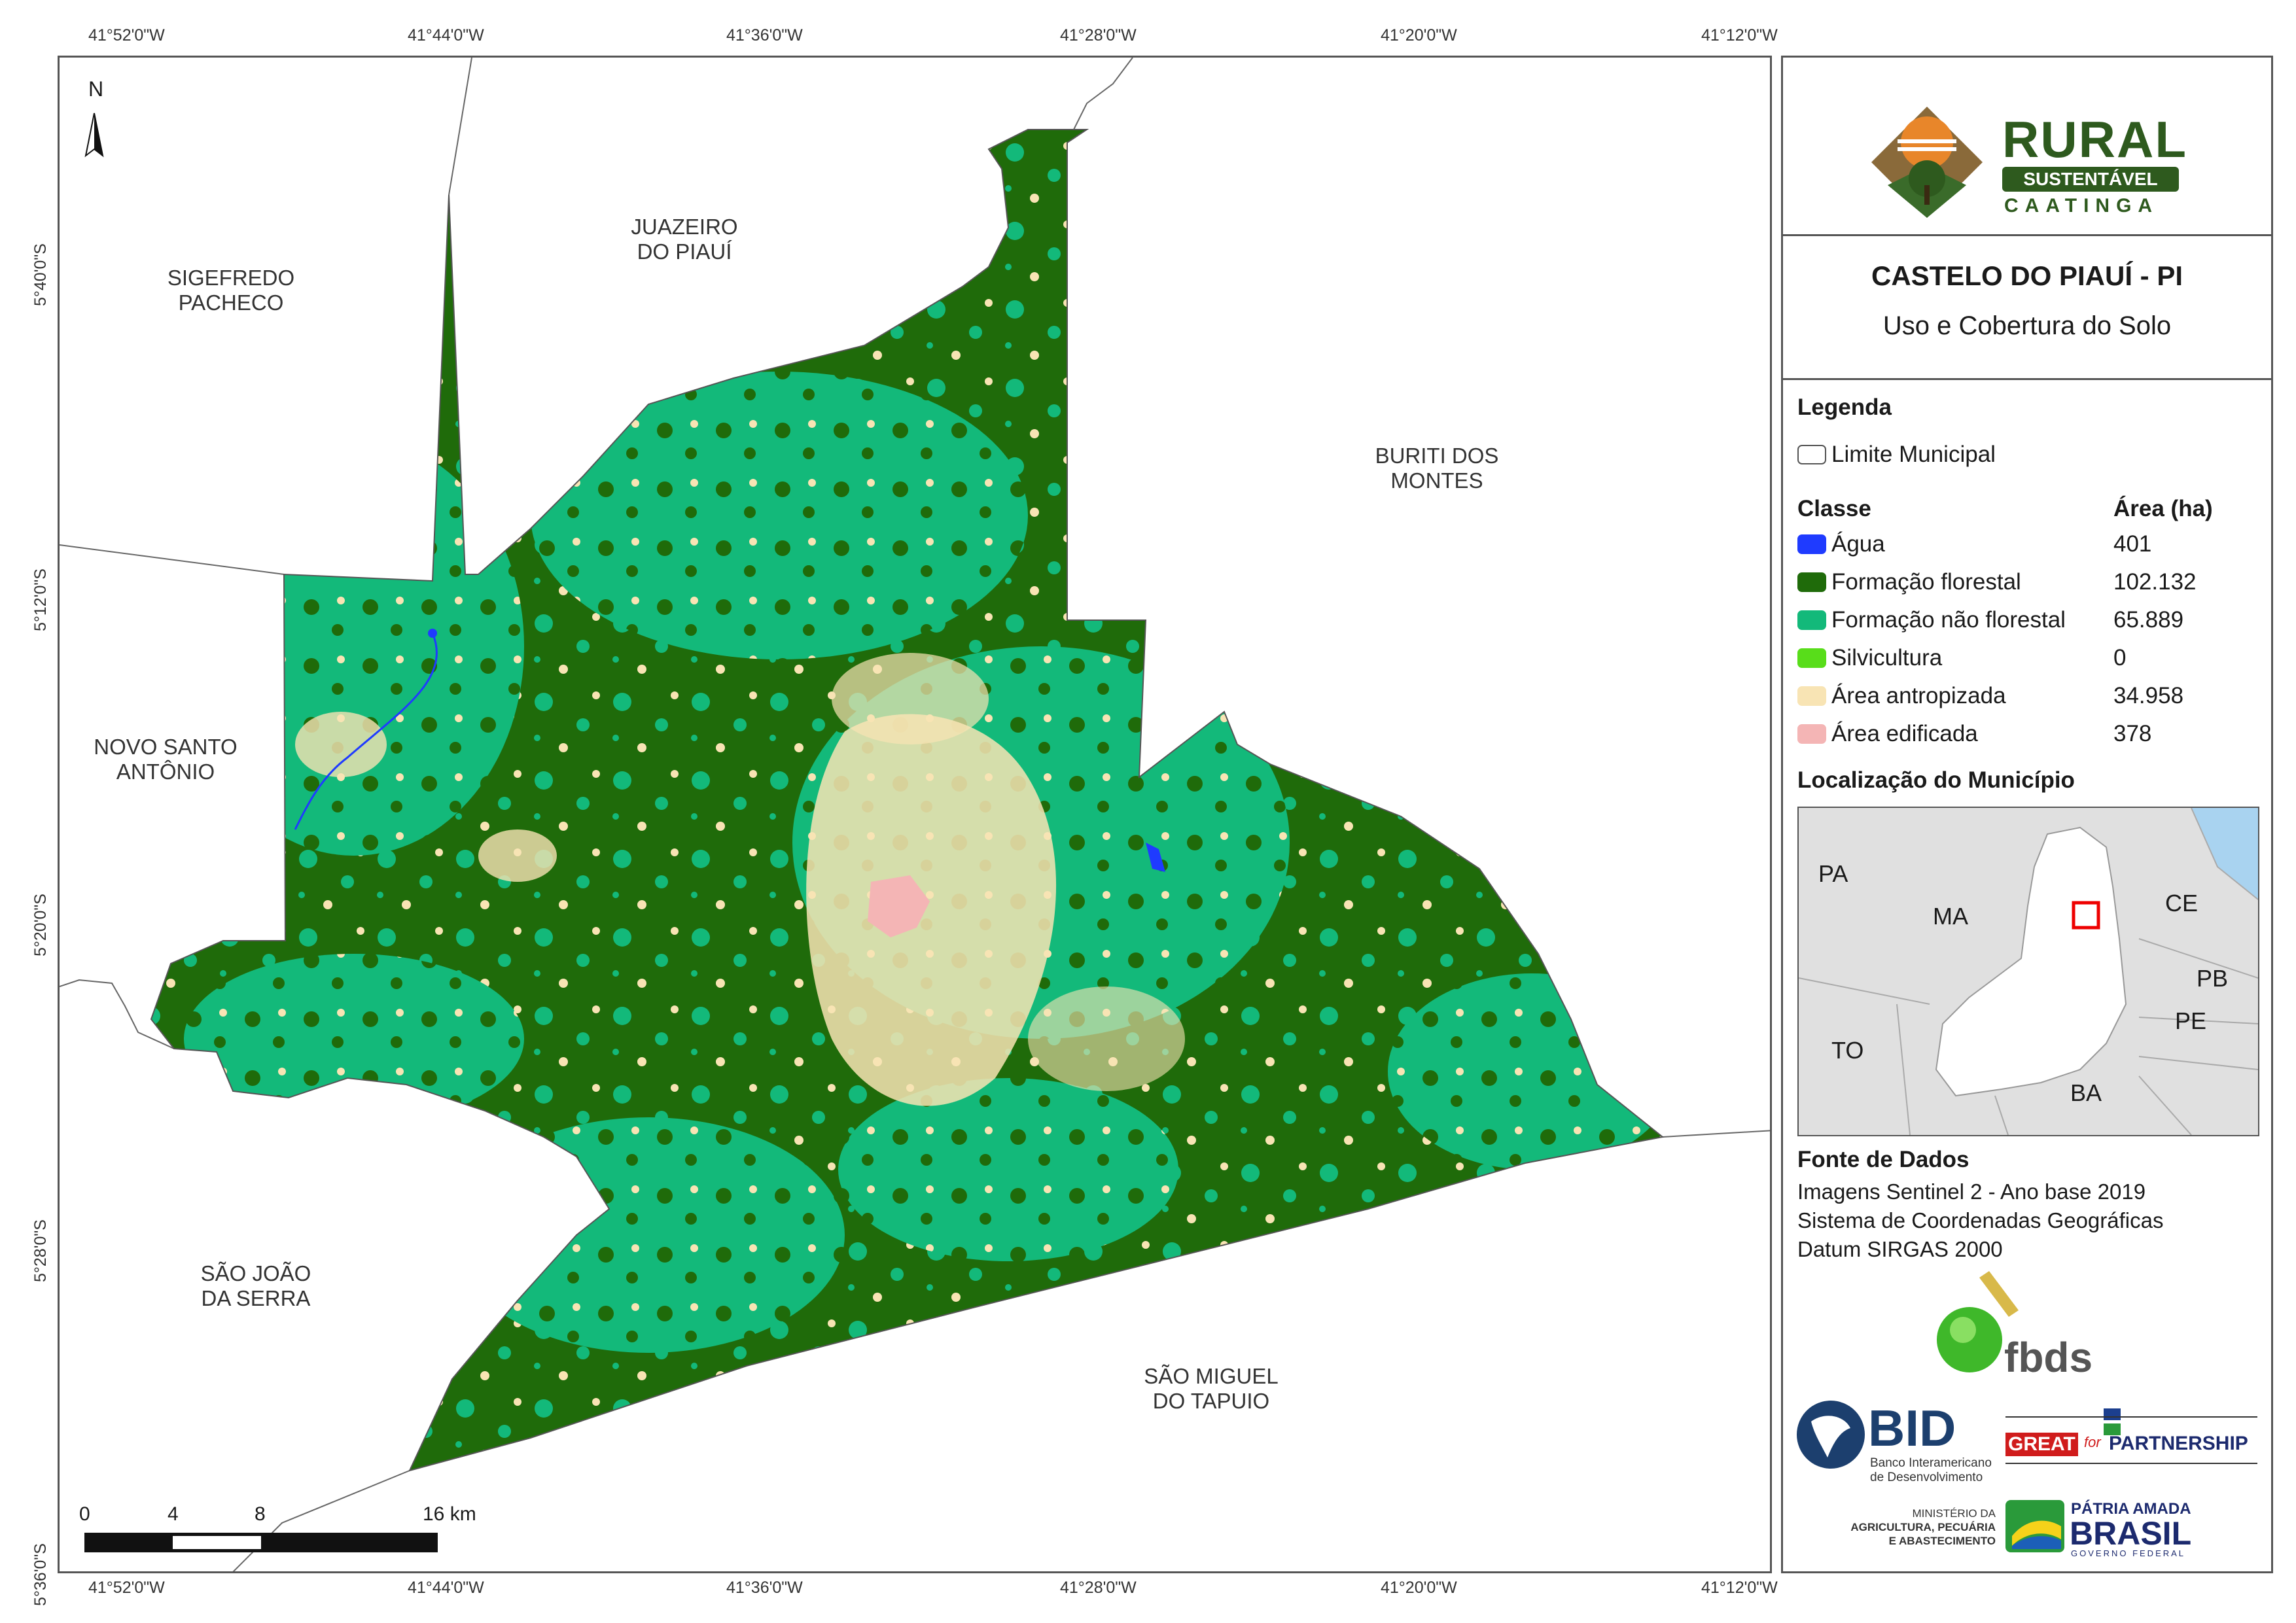  I want to click on left-coord-5: 5°36'0"S, so click(40, 1575).